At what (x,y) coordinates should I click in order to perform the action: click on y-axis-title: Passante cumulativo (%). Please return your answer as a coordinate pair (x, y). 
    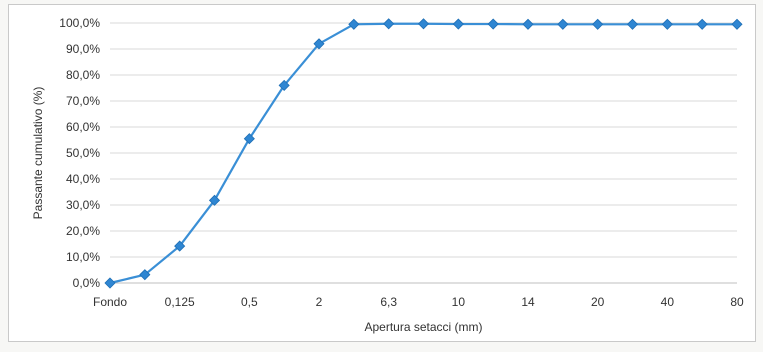
    Looking at the image, I should click on (38, 153).